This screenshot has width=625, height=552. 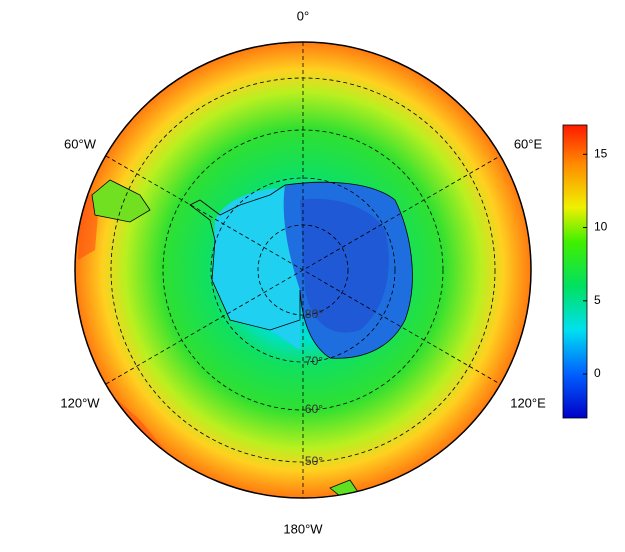 What do you see at coordinates (597, 373) in the screenshot?
I see `colorbar-tick-label: 0` at bounding box center [597, 373].